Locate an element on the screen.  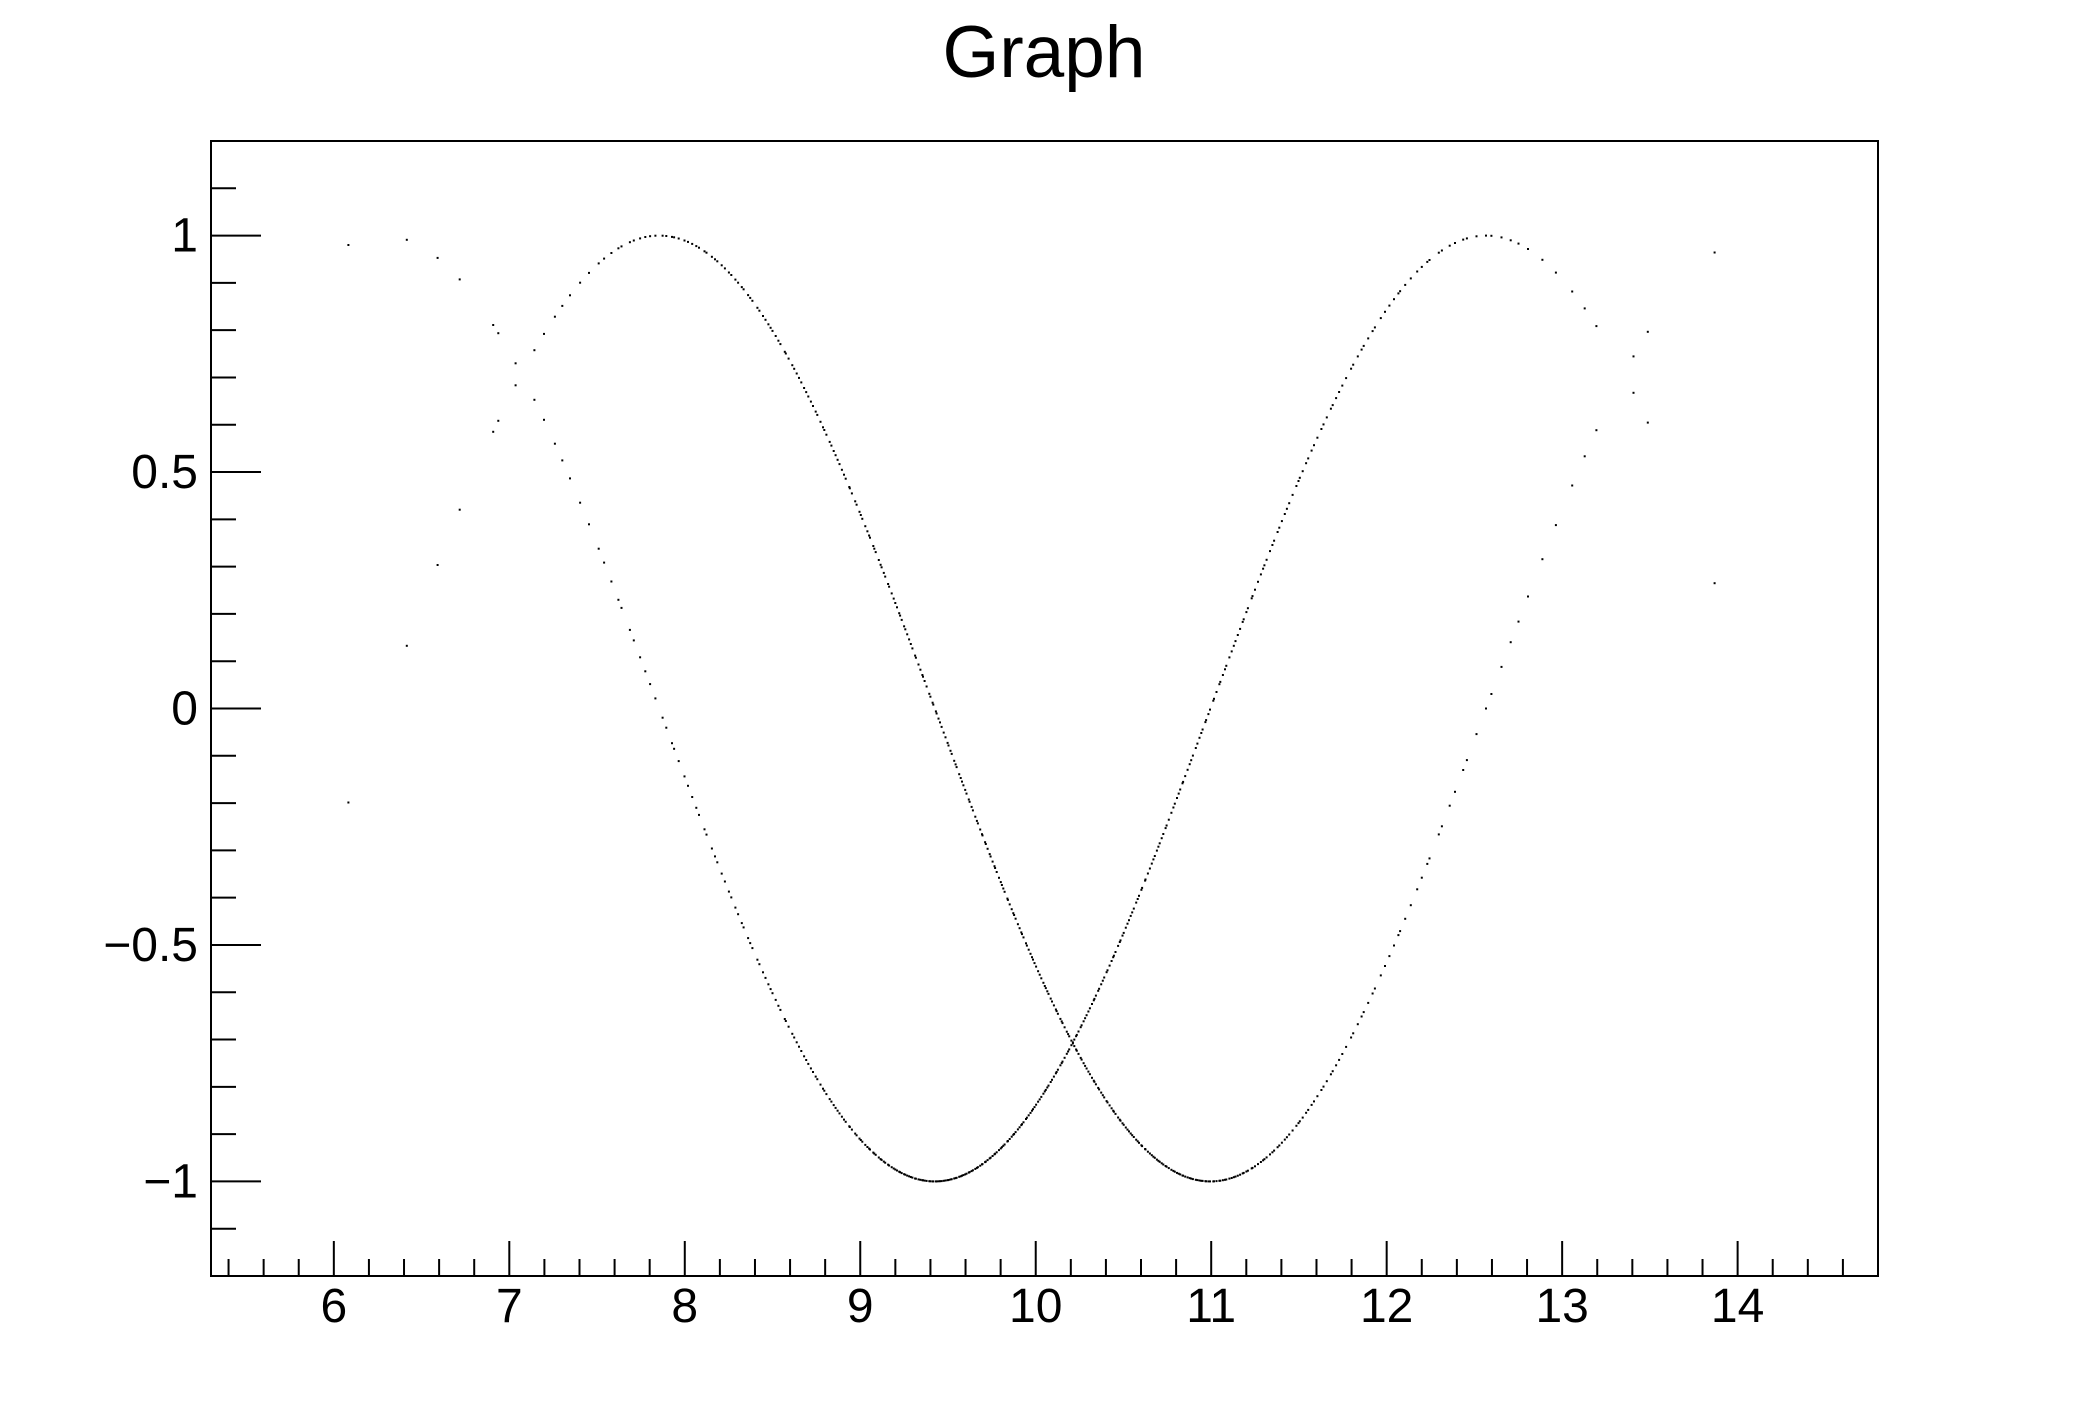
x-axis-label: 11 is located at coordinates (1211, 1306).